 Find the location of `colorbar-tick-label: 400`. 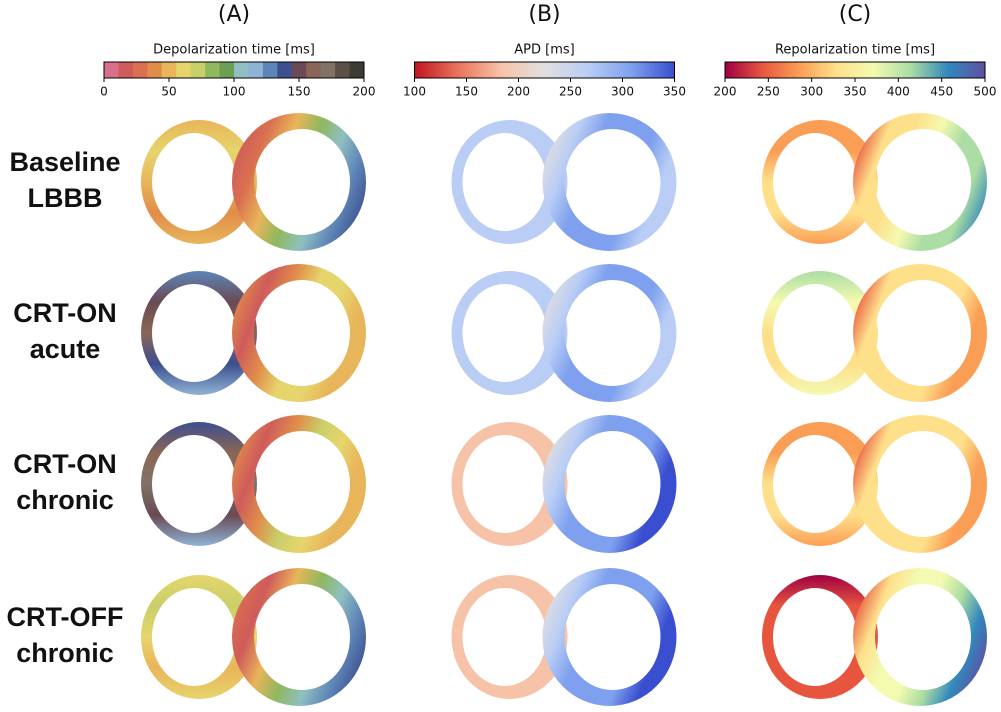

colorbar-tick-label: 400 is located at coordinates (898, 92).